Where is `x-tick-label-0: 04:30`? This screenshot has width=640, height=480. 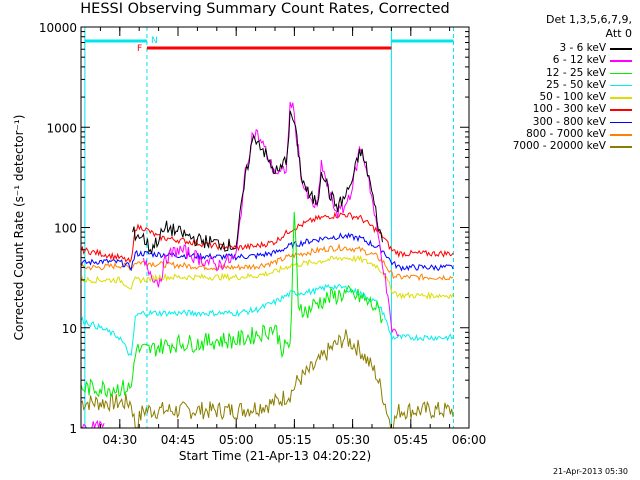 x-tick-label-0: 04:30 is located at coordinates (120, 440).